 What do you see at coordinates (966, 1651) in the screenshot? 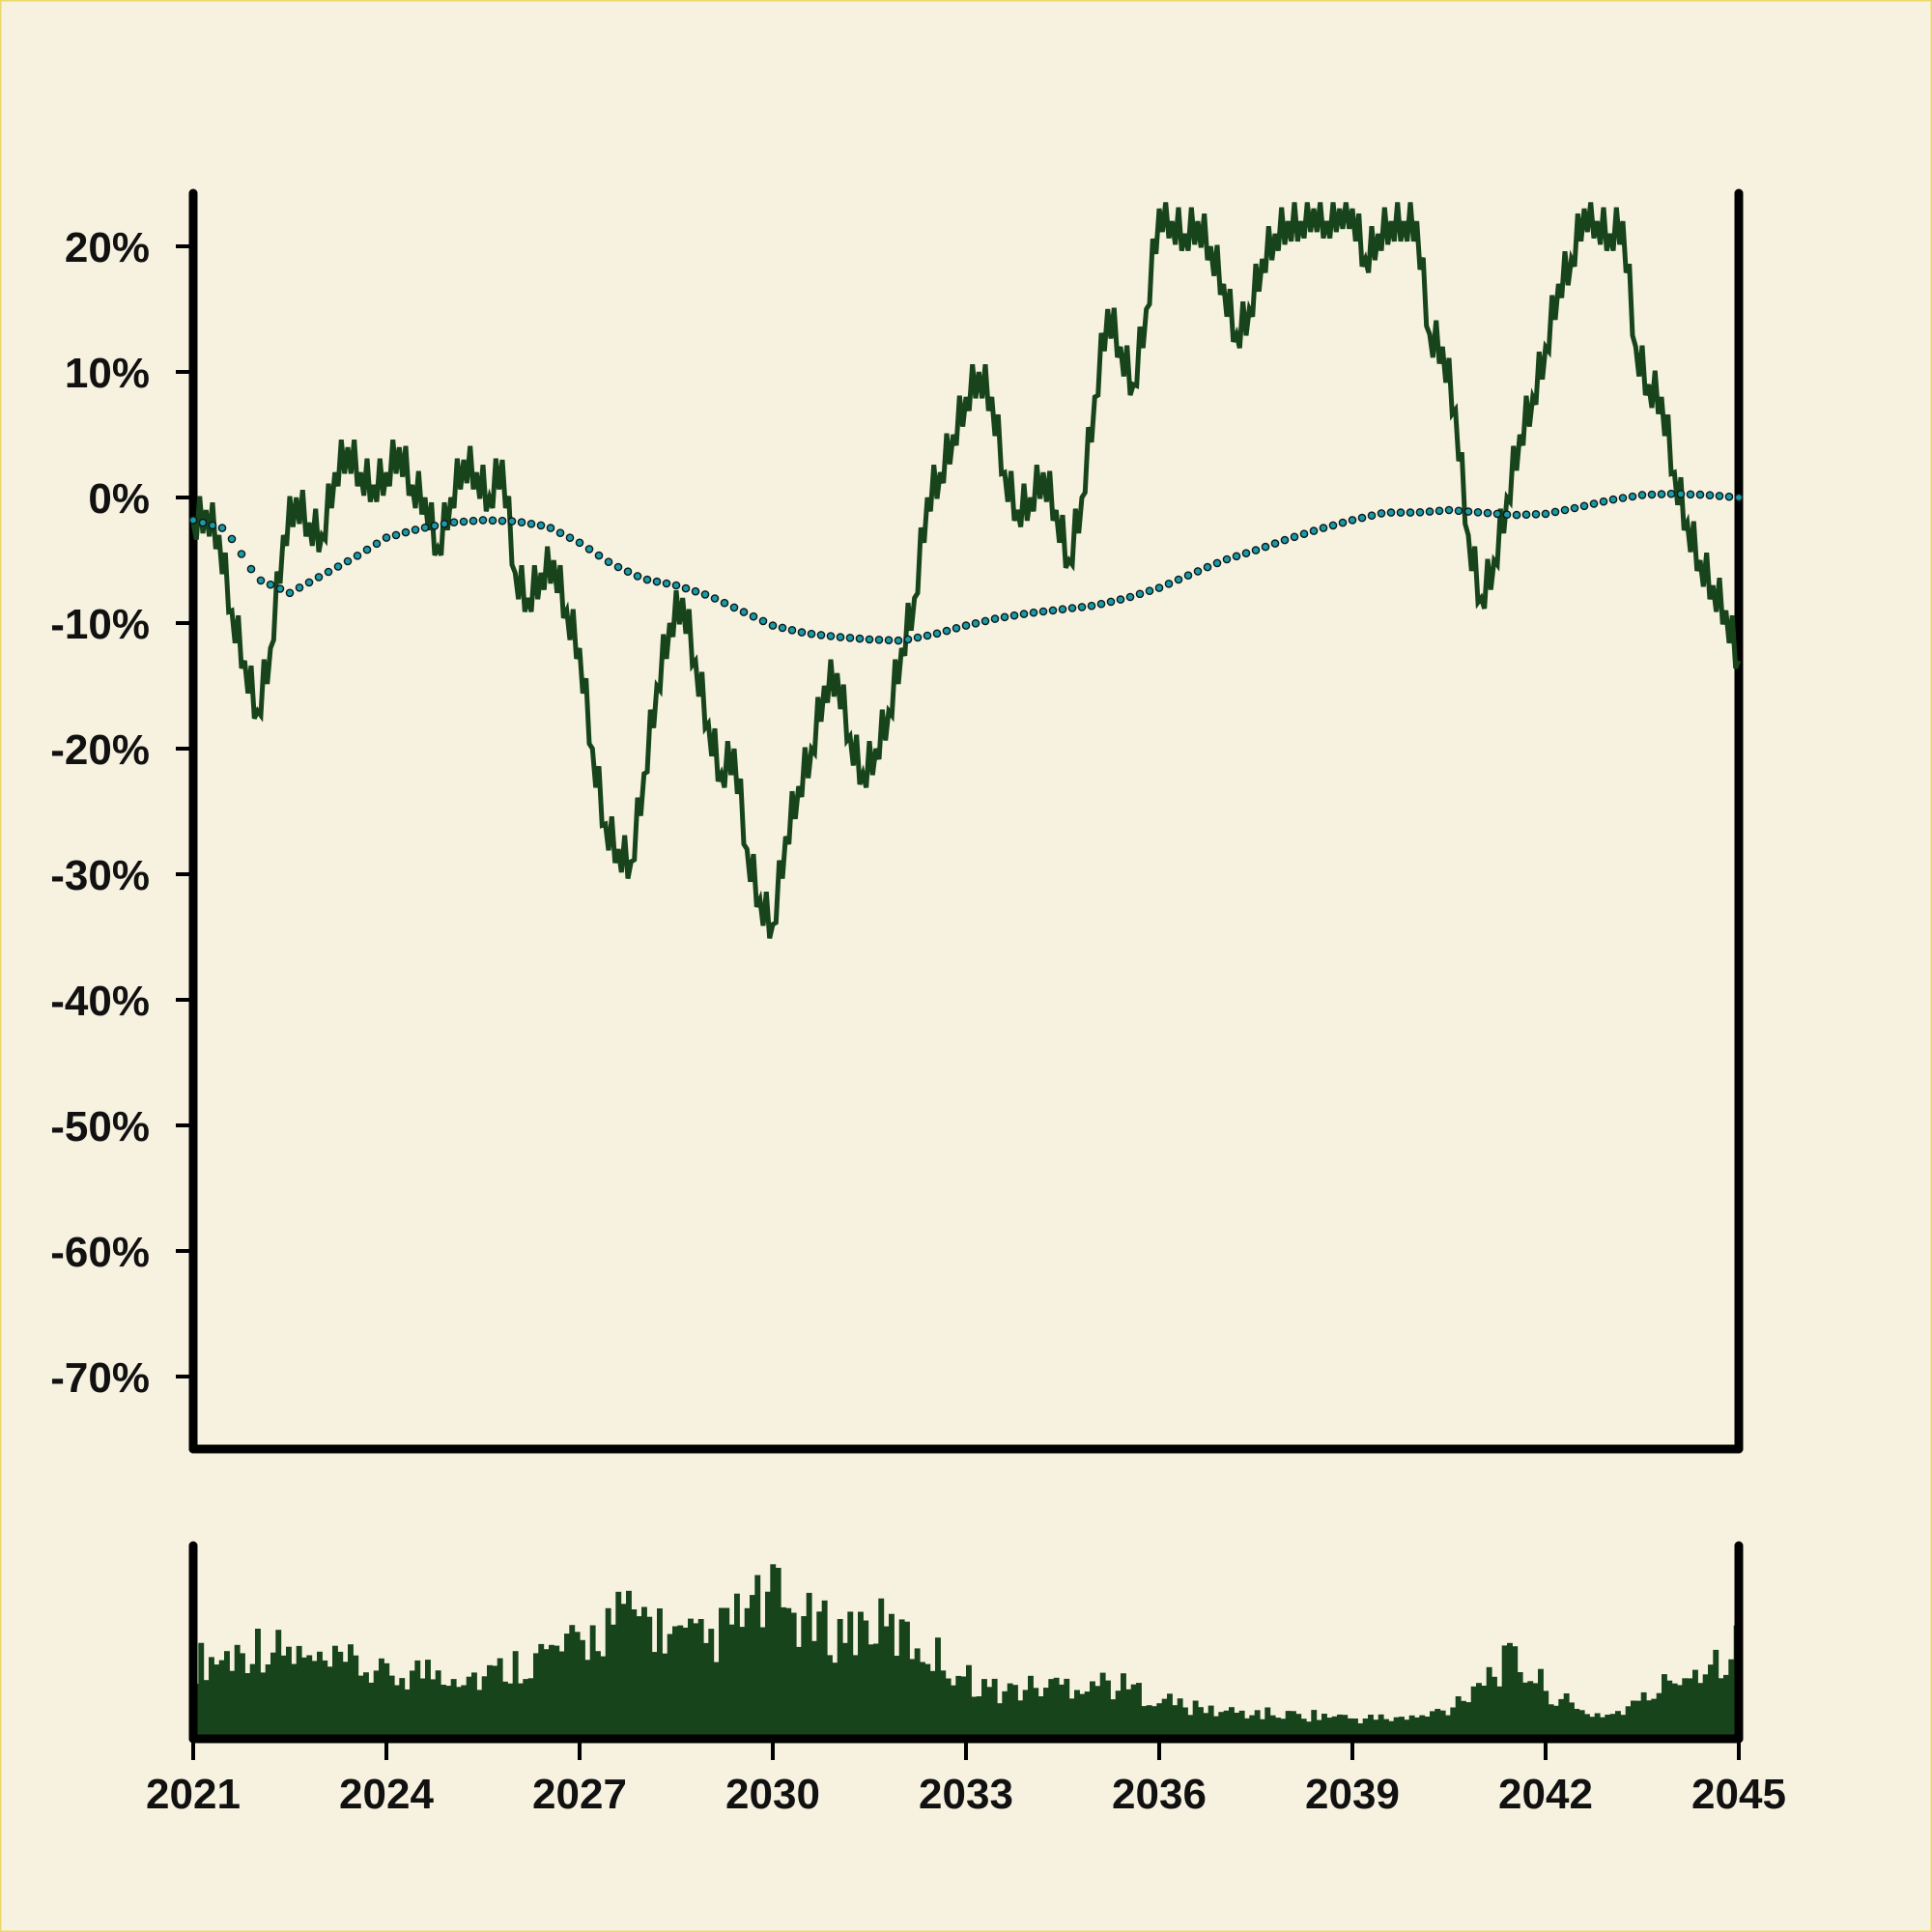
I see `volume-bars` at bounding box center [966, 1651].